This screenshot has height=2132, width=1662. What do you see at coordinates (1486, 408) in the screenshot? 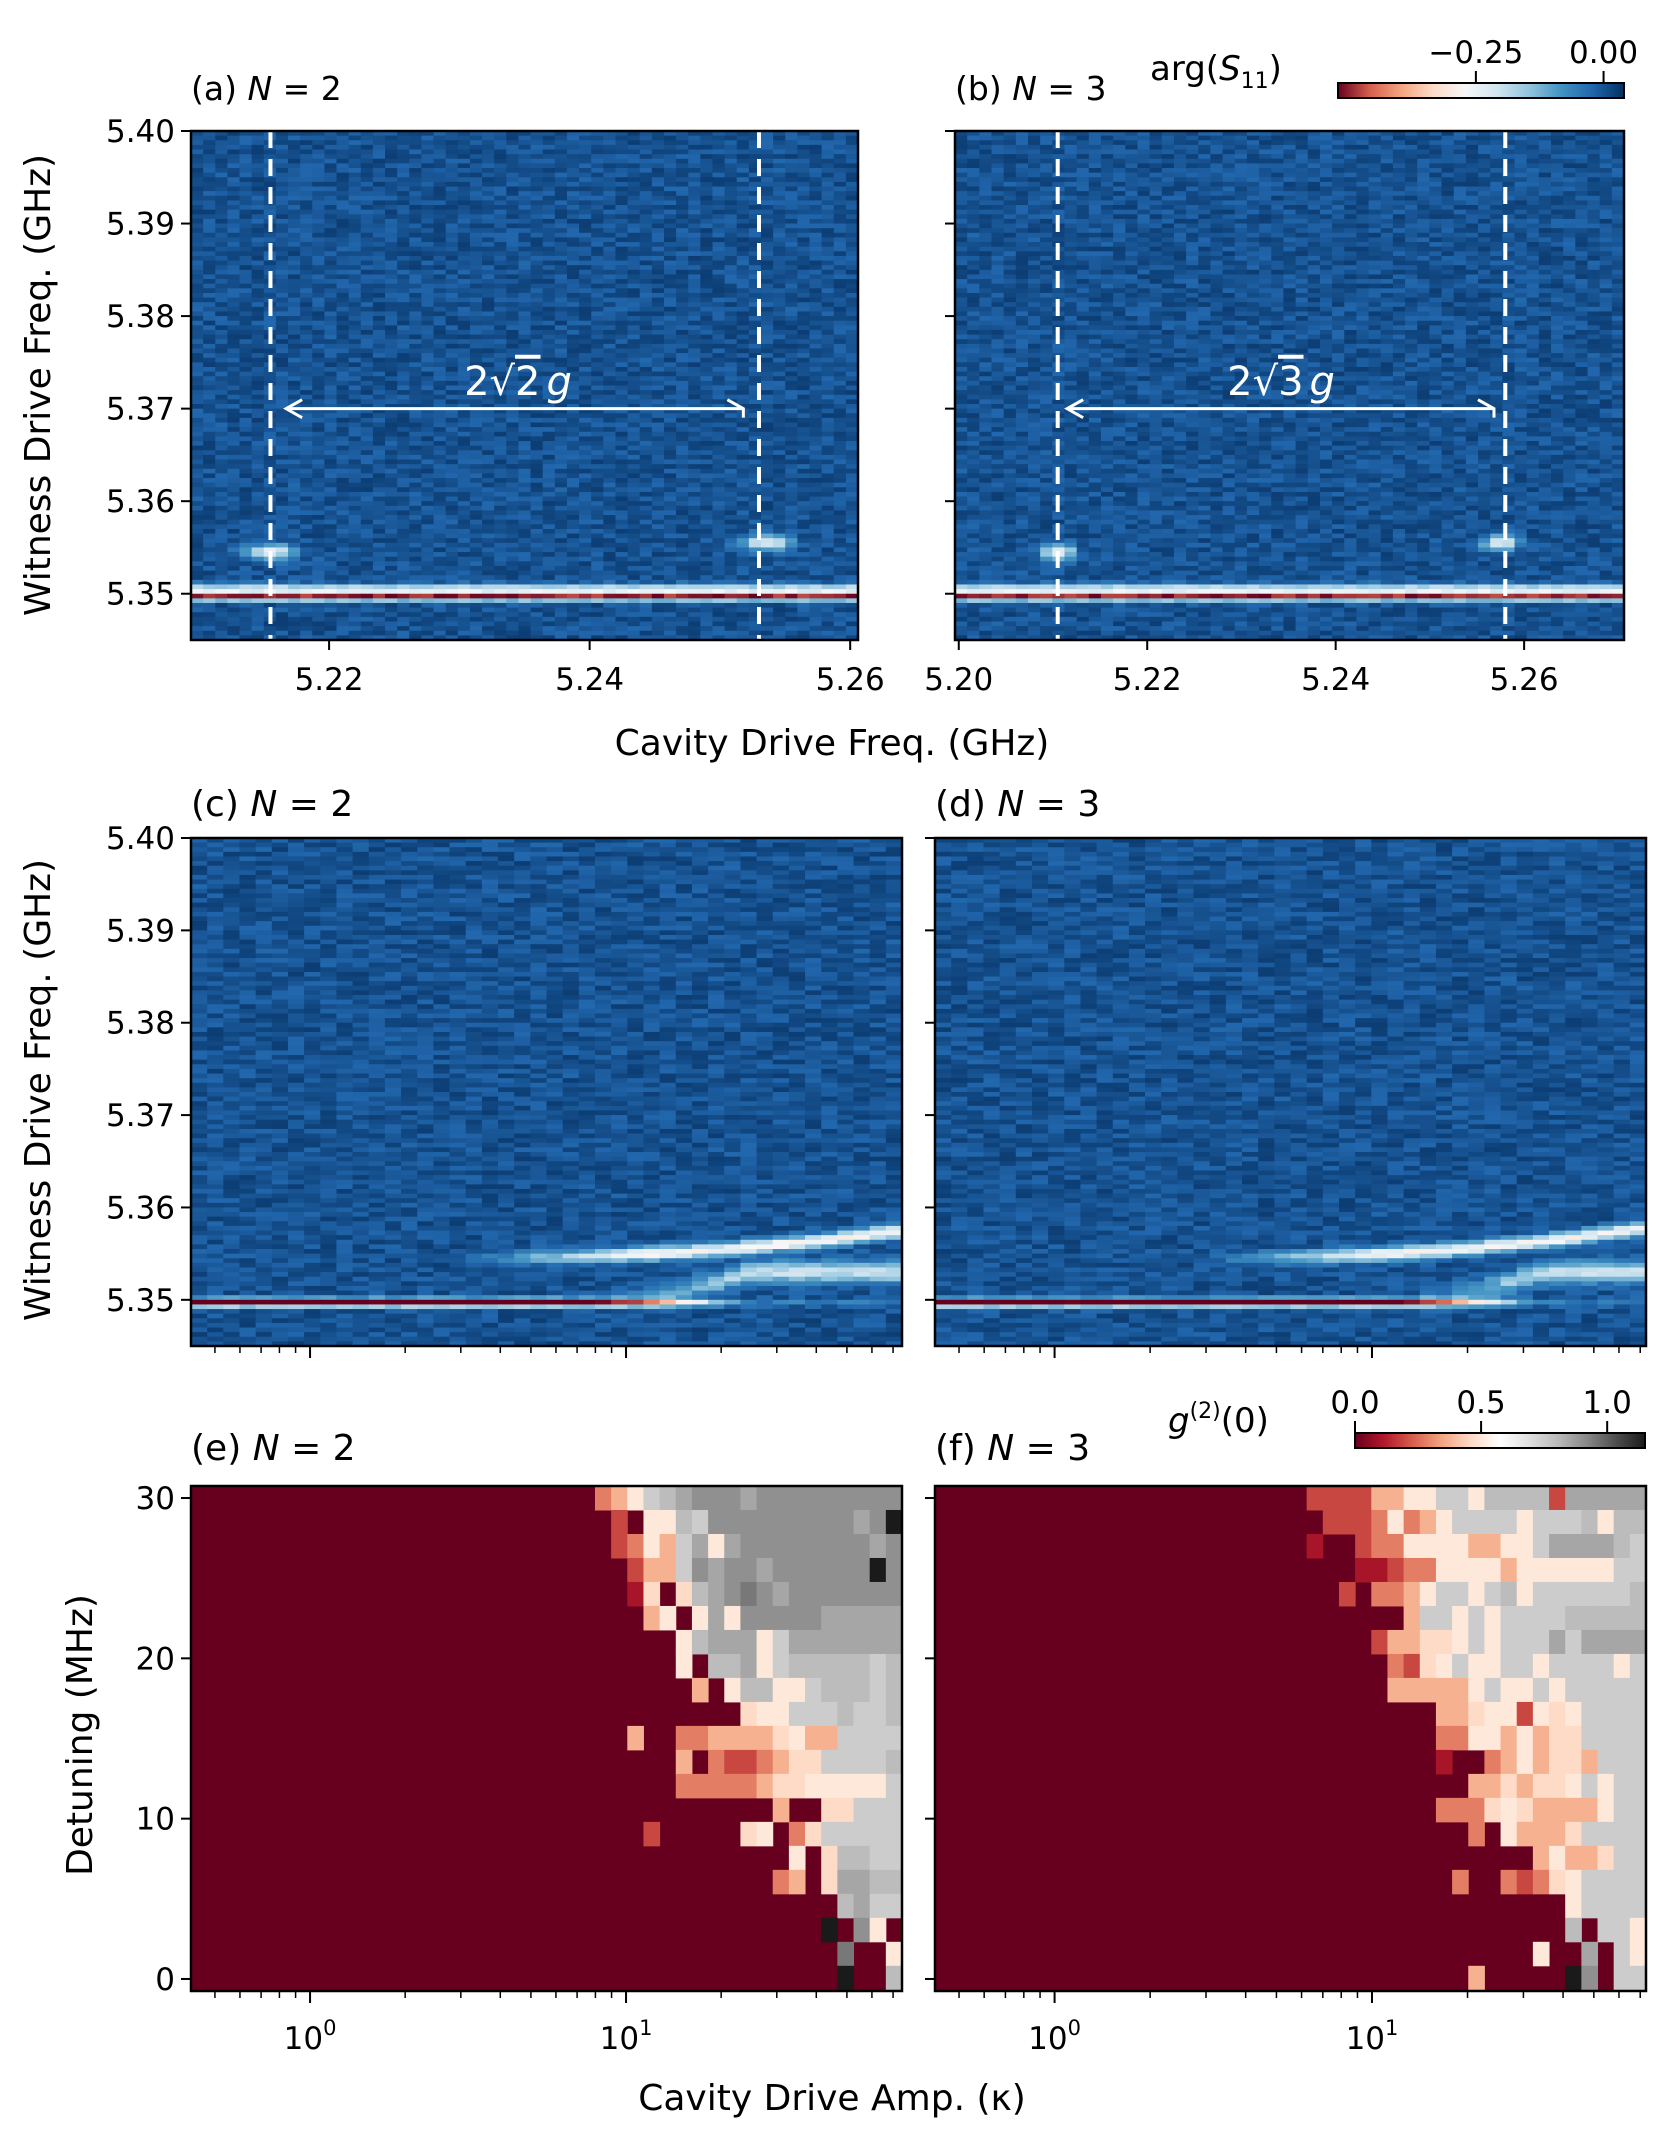
I see `arrow-head-right` at bounding box center [1486, 408].